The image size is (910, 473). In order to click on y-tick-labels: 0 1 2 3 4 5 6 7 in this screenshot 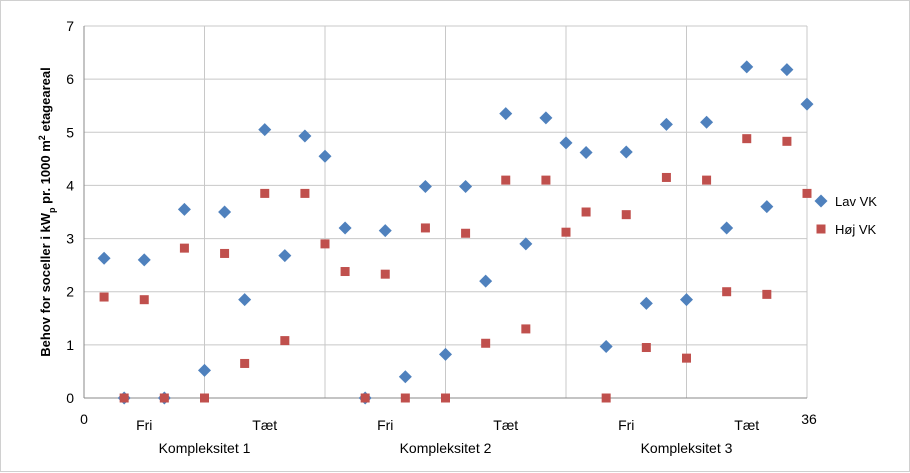, I will do `click(70, 212)`.